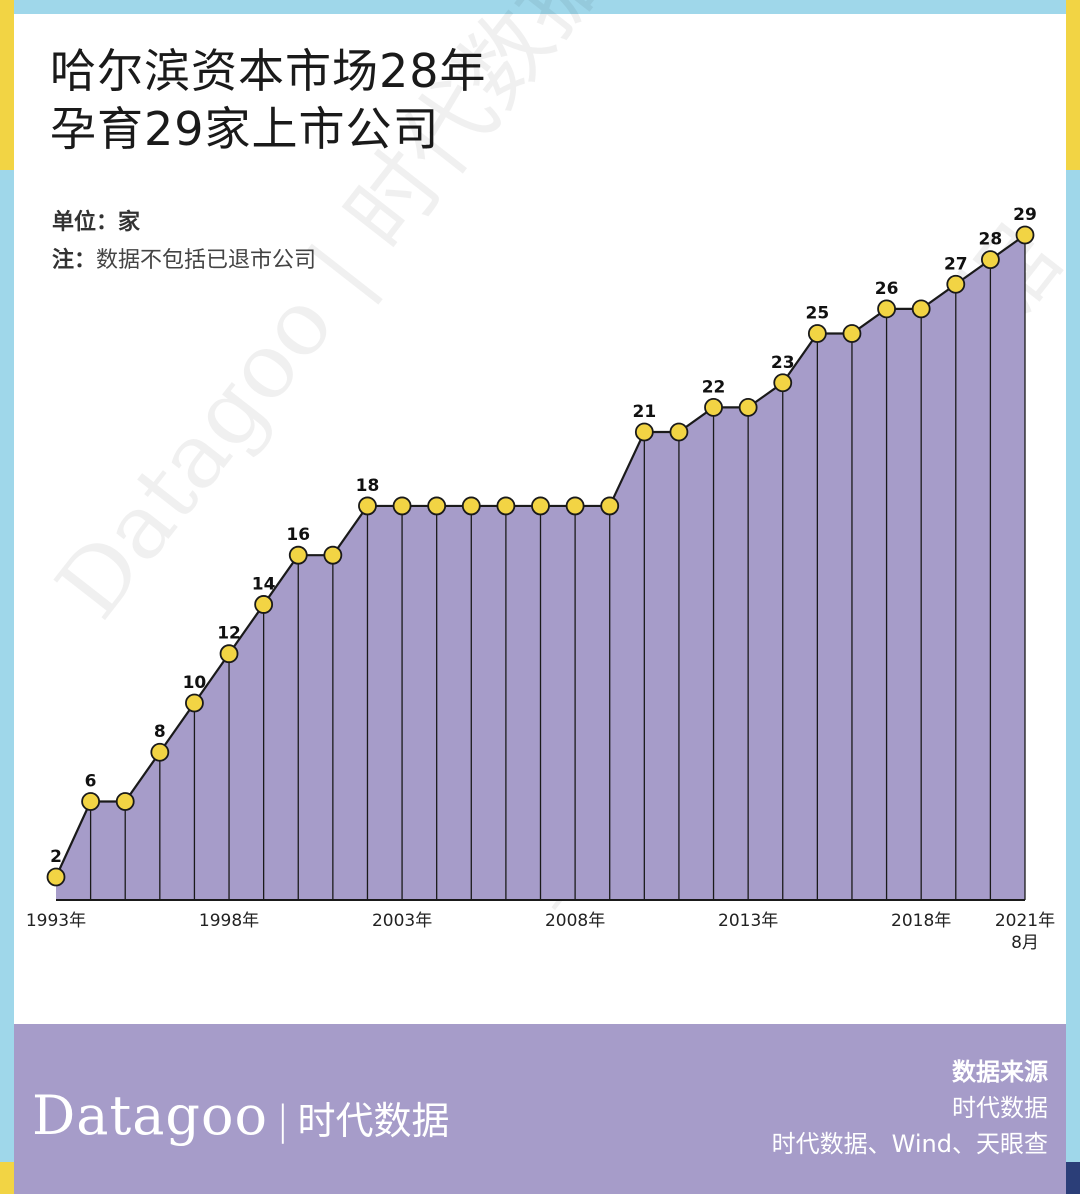 This screenshot has height=1194, width=1080. I want to click on frame-right-accent, so click(1073, 85).